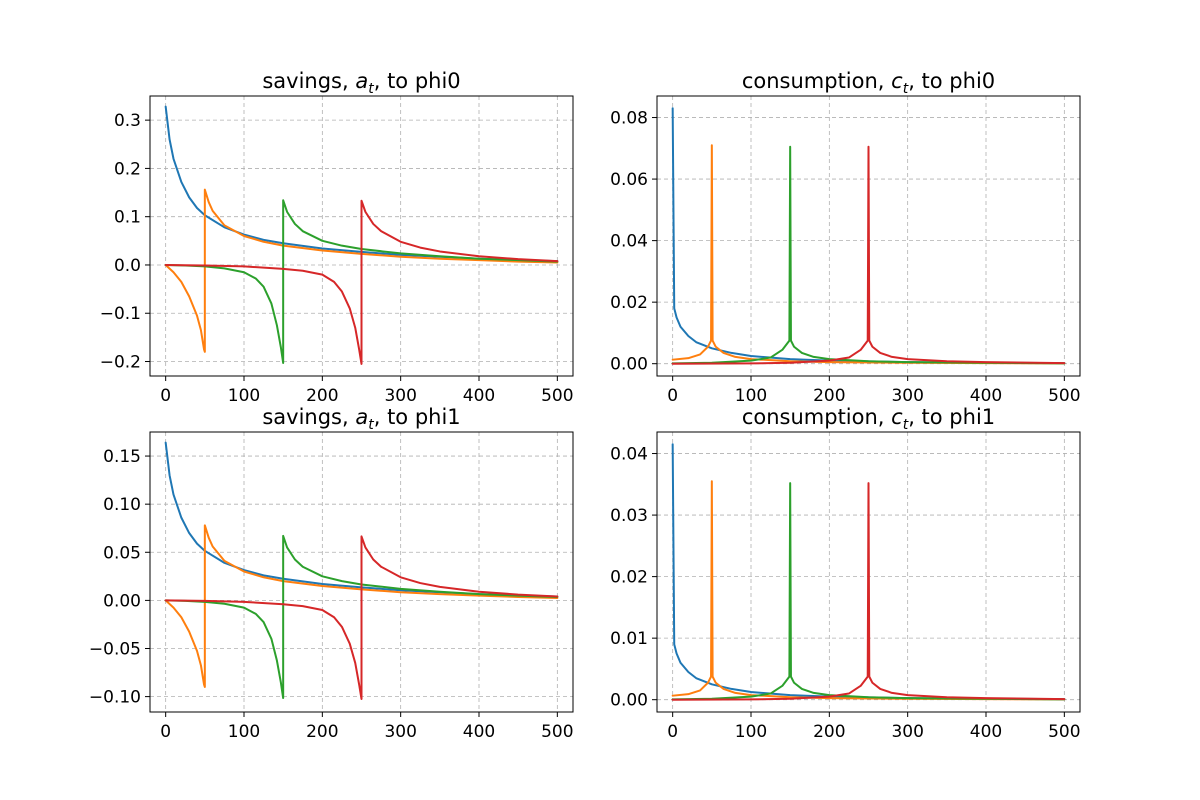 The image size is (1200, 800). Describe the element at coordinates (120, 363) in the screenshot. I see `y-tick-label: −0.2` at that location.